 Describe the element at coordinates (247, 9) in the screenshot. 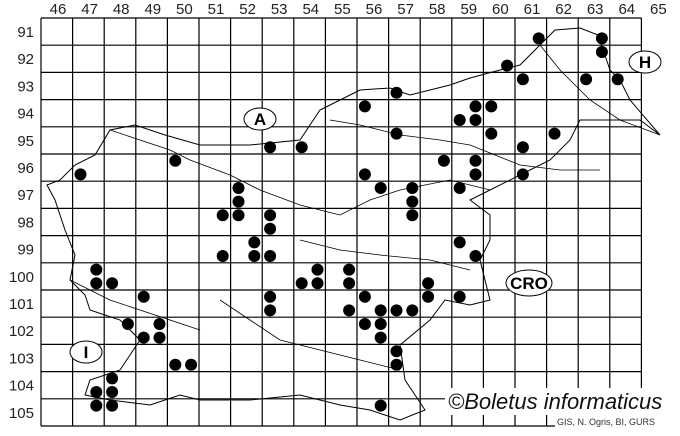

I see `column-label: 52` at that location.